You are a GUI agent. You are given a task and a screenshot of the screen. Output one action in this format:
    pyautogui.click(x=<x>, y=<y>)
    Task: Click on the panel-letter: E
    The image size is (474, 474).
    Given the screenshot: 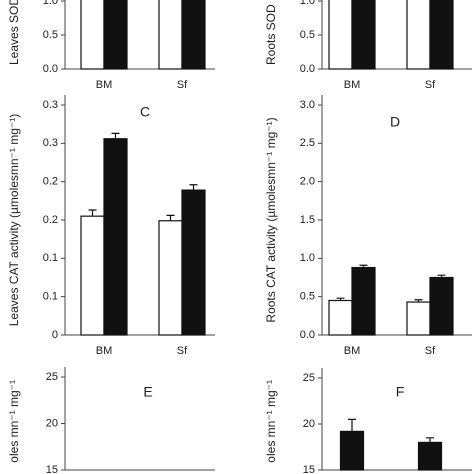 What is the action you would take?
    pyautogui.click(x=147, y=392)
    